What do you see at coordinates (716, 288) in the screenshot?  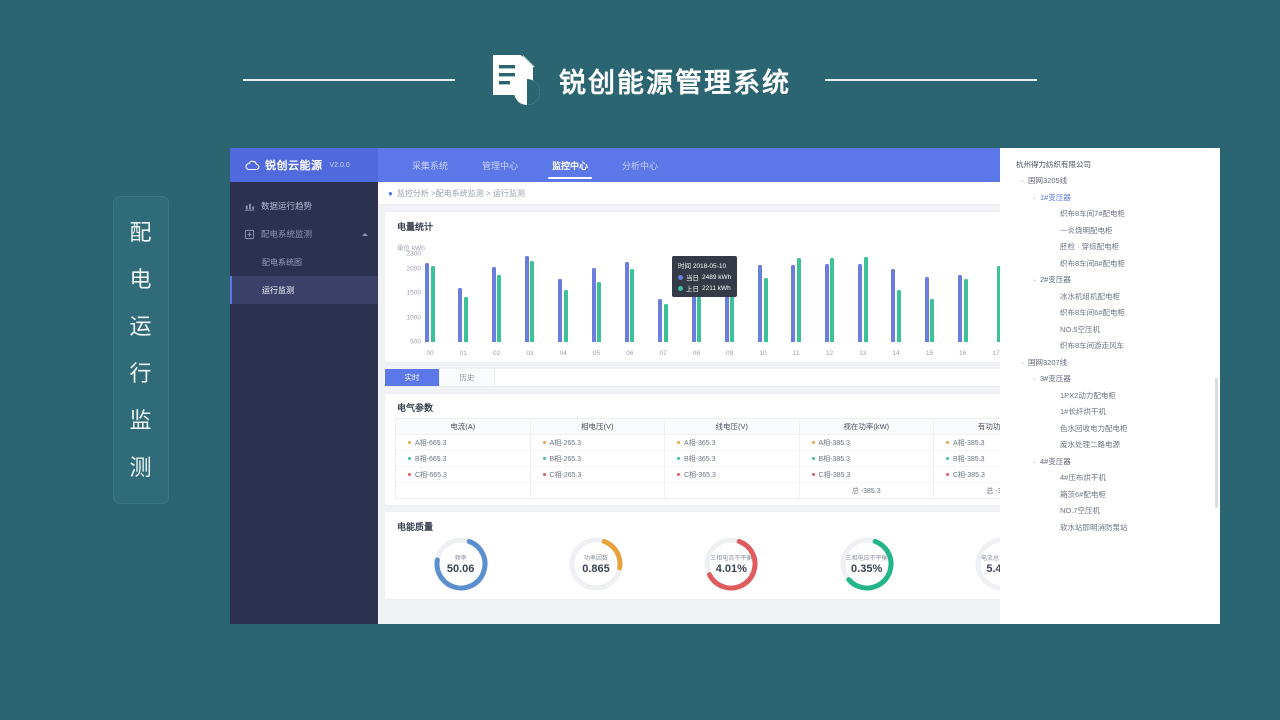 I see `tooltip-value: 2211 kWh` at bounding box center [716, 288].